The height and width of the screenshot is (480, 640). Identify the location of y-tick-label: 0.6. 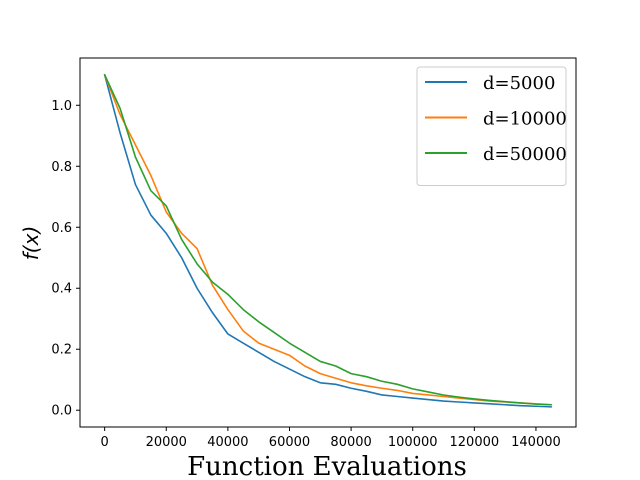
(61, 228).